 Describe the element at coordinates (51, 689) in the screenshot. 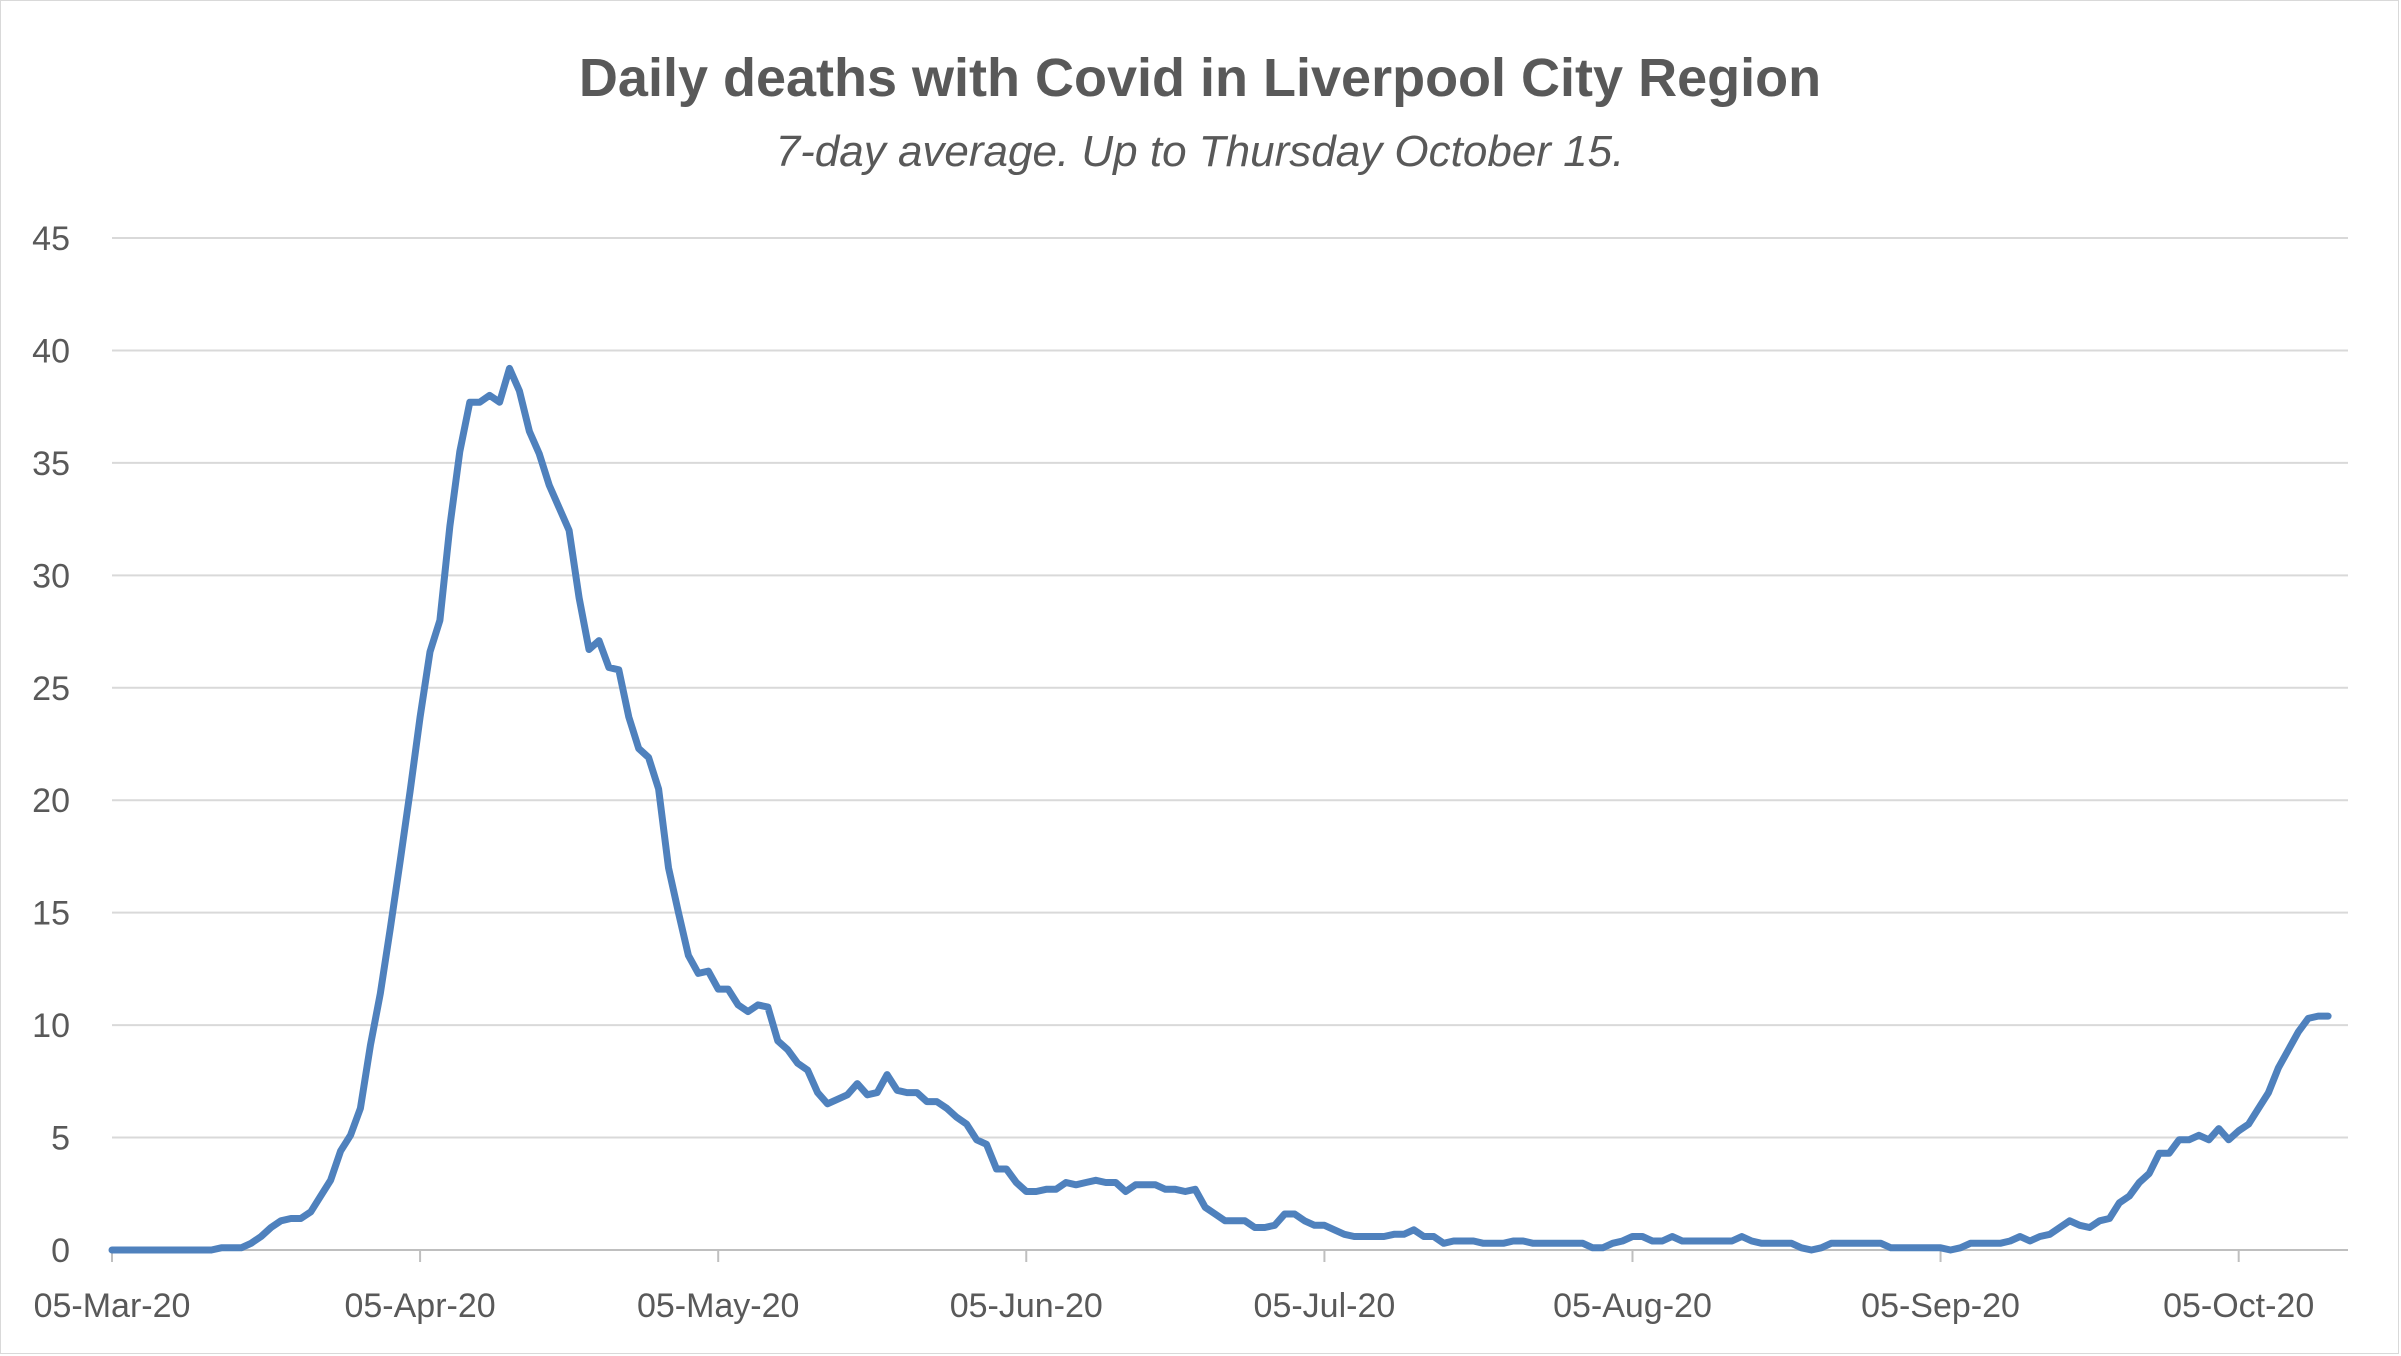

I see `y-tick-label: 25` at that location.